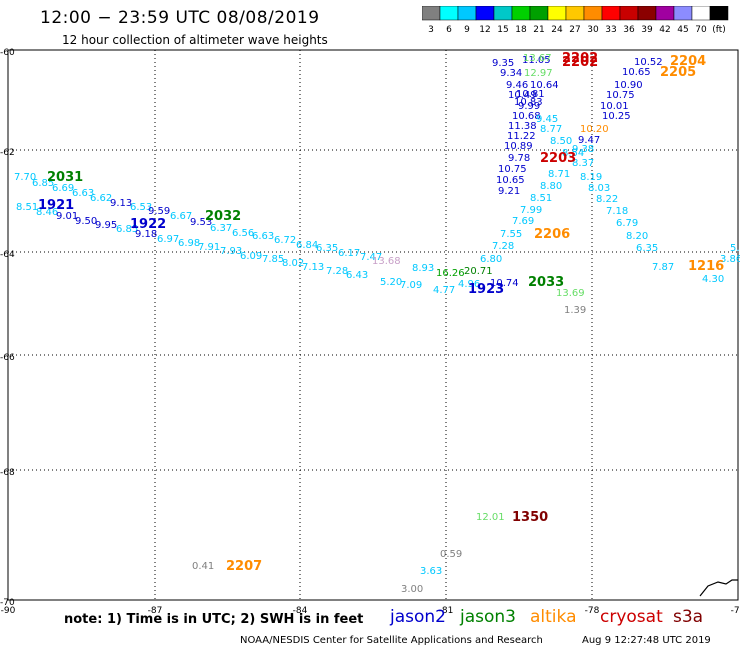 The height and width of the screenshot is (650, 740). I want to click on swh-value: 11.22, so click(521, 136).